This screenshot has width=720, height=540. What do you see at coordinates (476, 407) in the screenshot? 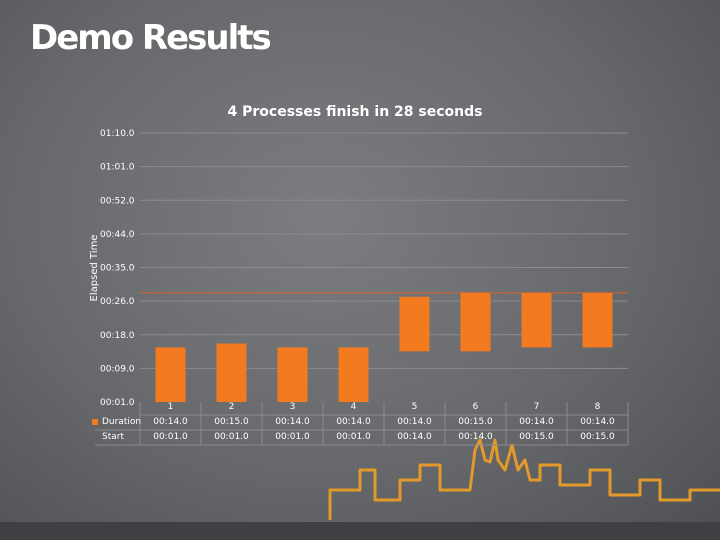
I see `category-label: 6` at bounding box center [476, 407].